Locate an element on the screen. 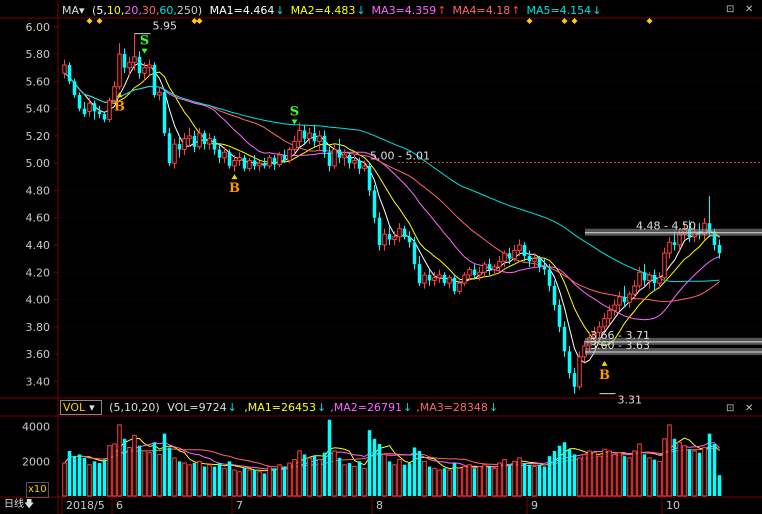  chevron-down-icon: ▾ is located at coordinates (82, 10).